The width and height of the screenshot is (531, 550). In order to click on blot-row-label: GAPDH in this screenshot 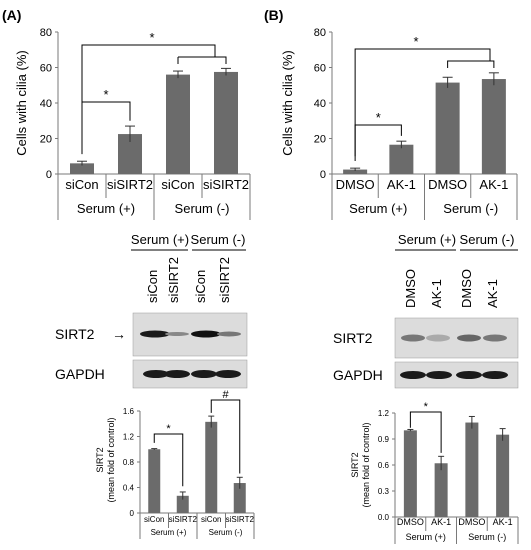, I will do `click(80, 374)`.